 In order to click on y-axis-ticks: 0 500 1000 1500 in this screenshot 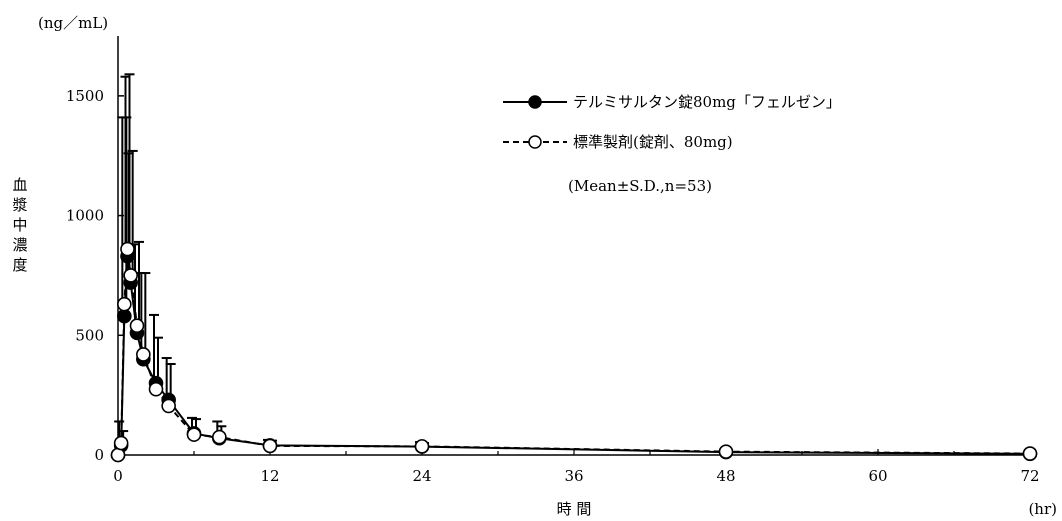, I will do `click(95, 275)`.